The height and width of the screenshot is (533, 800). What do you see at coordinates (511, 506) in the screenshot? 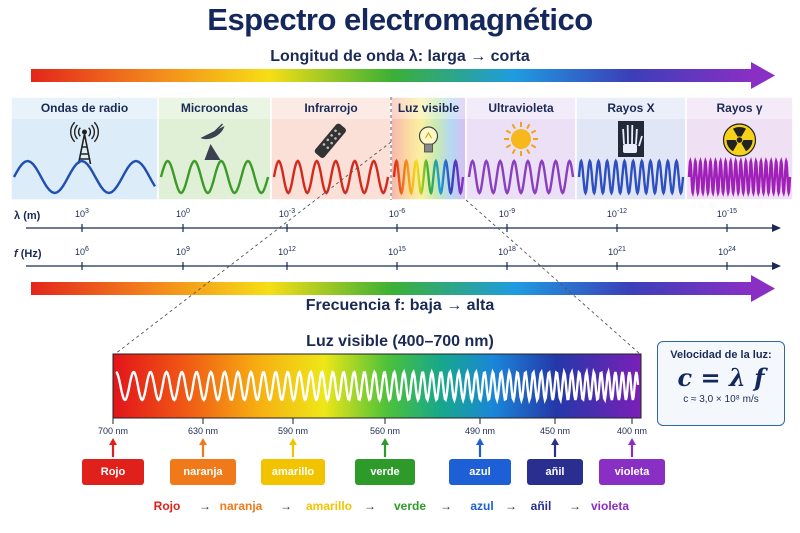
I see `sequence-arrow-4: →` at bounding box center [511, 506].